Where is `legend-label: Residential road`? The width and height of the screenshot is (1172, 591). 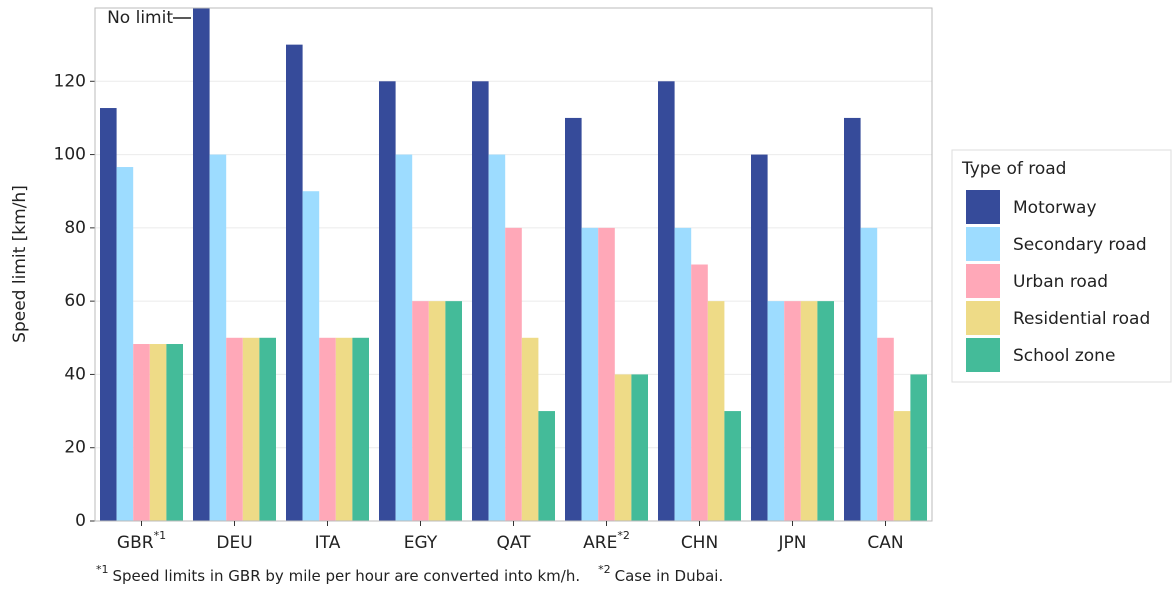 legend-label: Residential road is located at coordinates (1081, 319).